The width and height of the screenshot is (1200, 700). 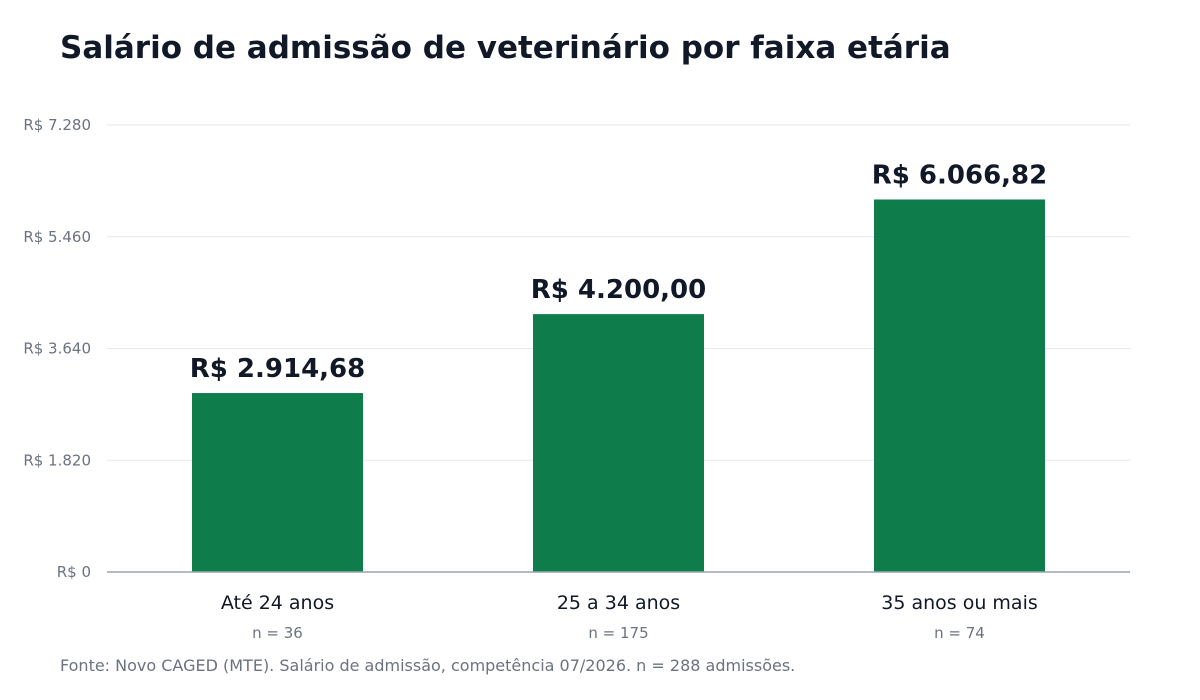 I want to click on sample-size-label: n = 74, so click(x=959, y=633).